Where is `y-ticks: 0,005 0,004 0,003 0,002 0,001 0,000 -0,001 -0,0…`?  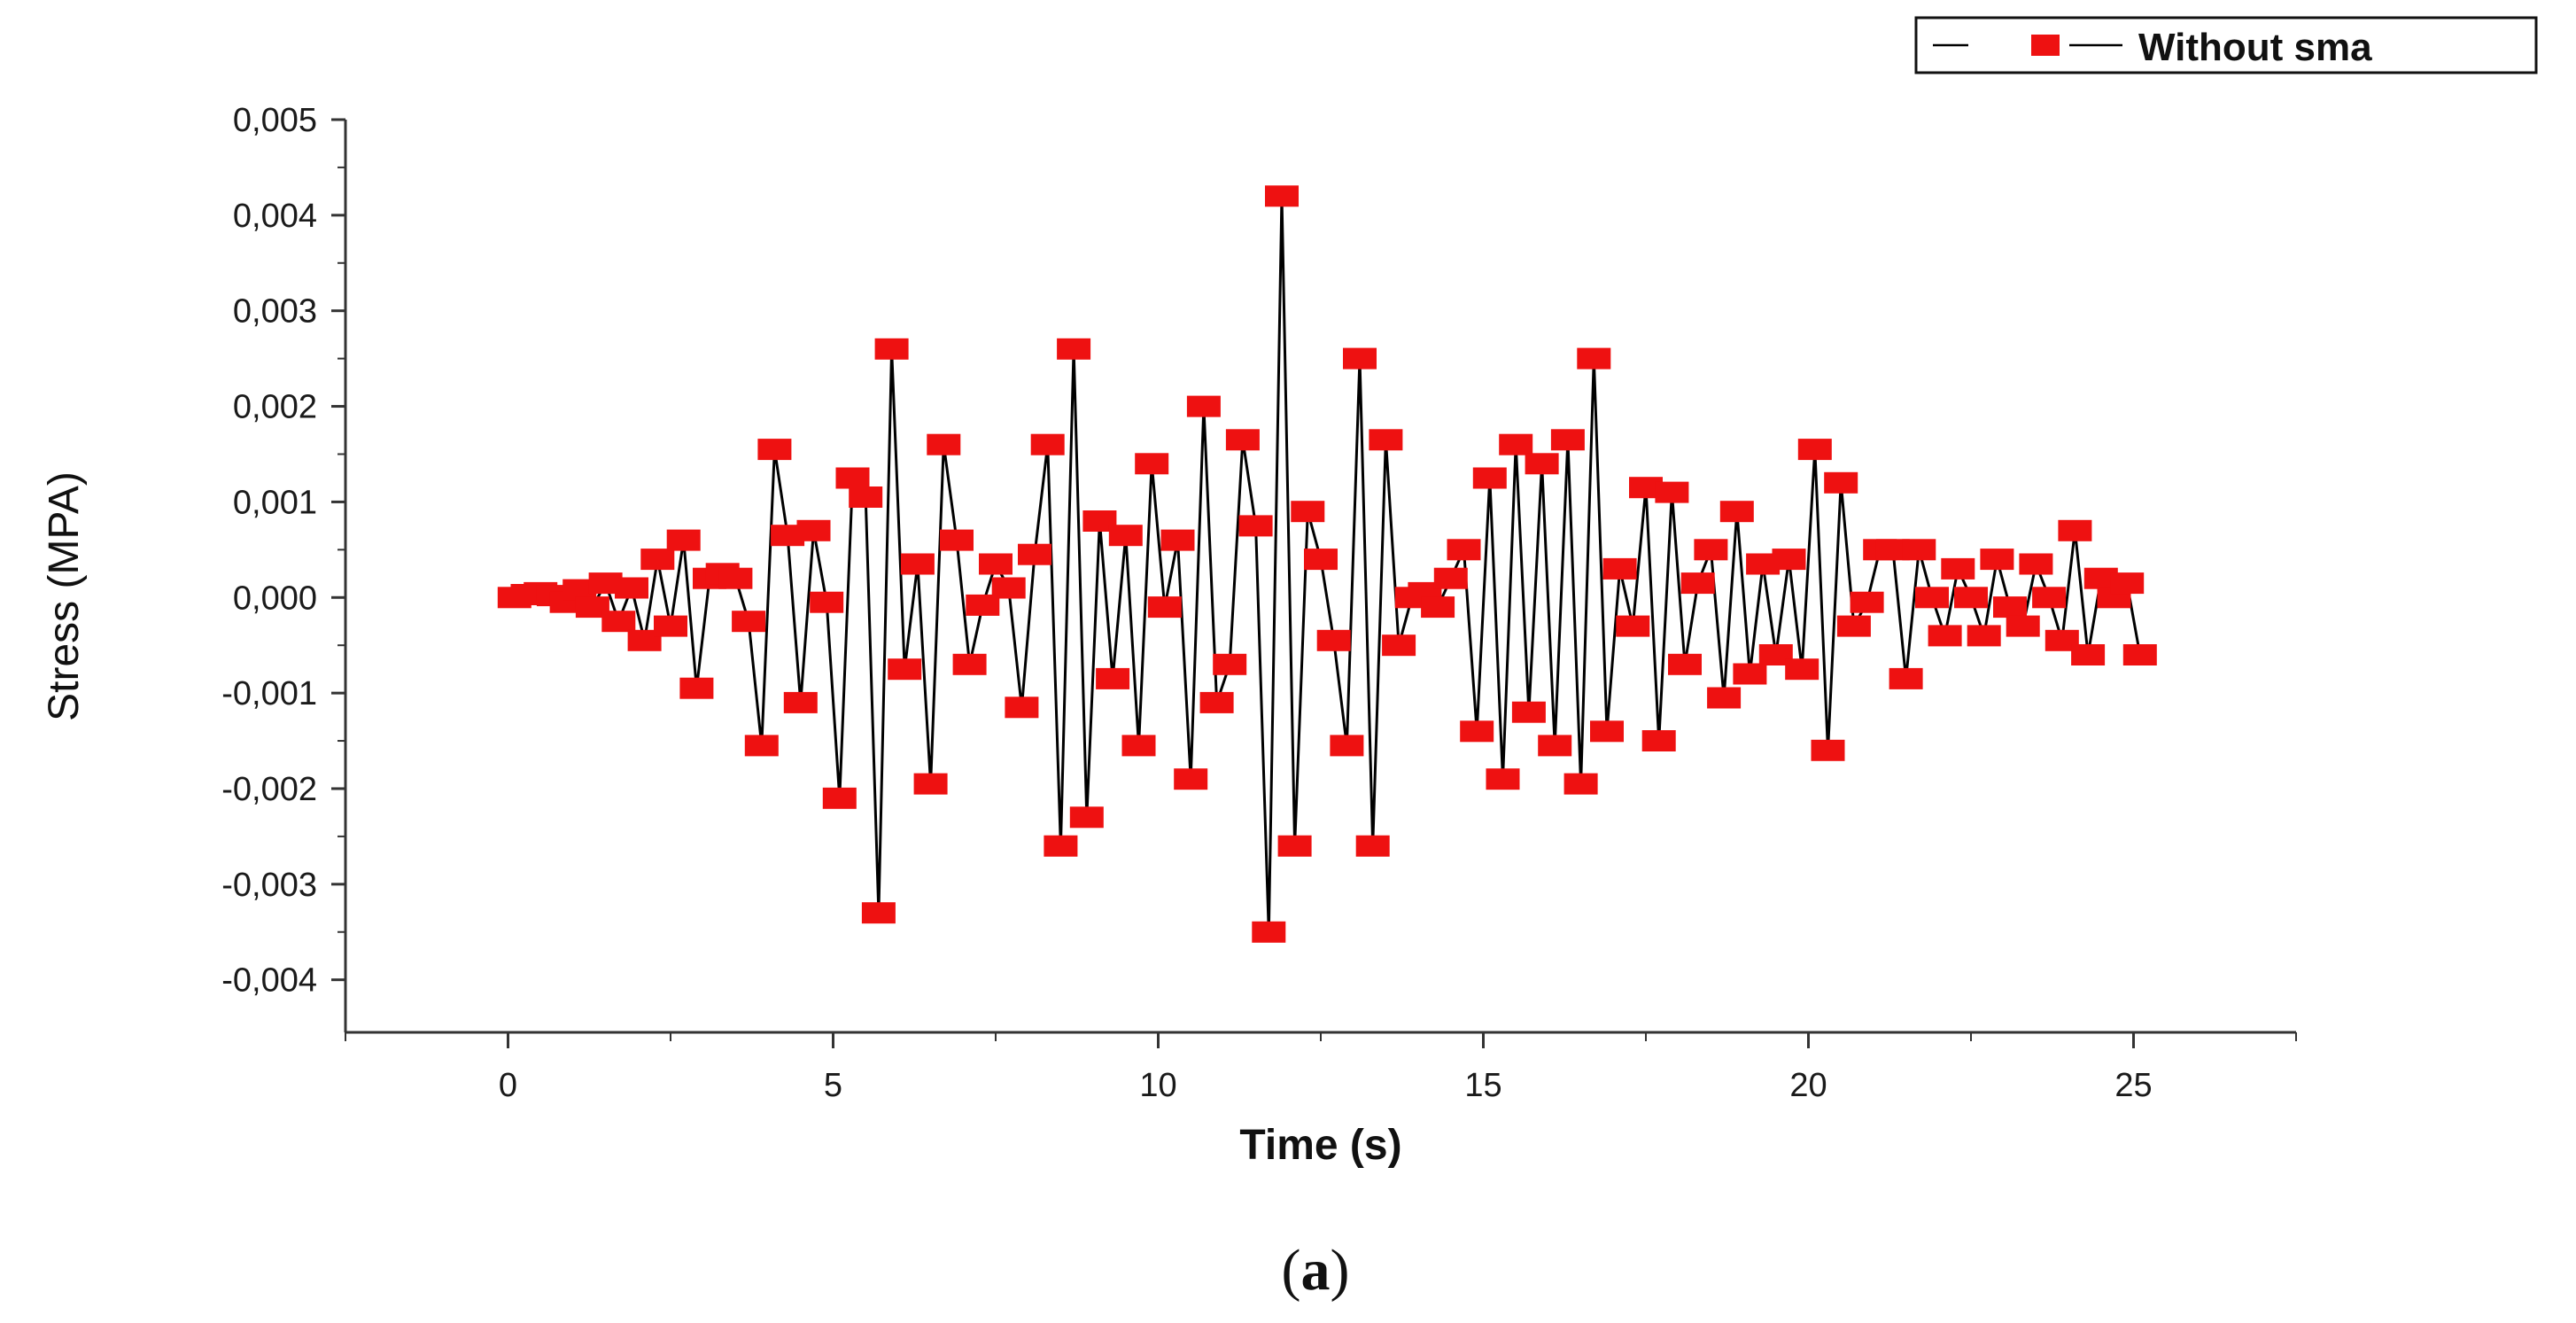
y-ticks: 0,005 0,004 0,003 0,002 0,001 0,000 -0,001 -0,0… is located at coordinates (283, 551).